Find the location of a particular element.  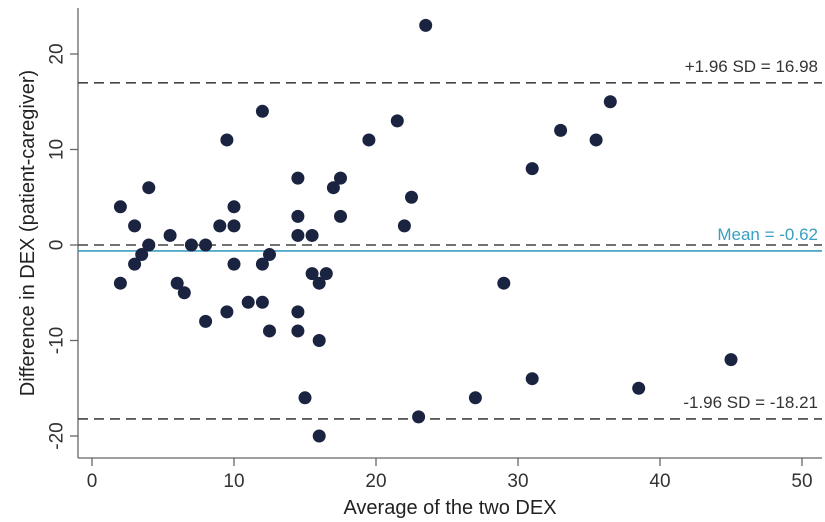

x-tick-label: 20 is located at coordinates (375, 481).